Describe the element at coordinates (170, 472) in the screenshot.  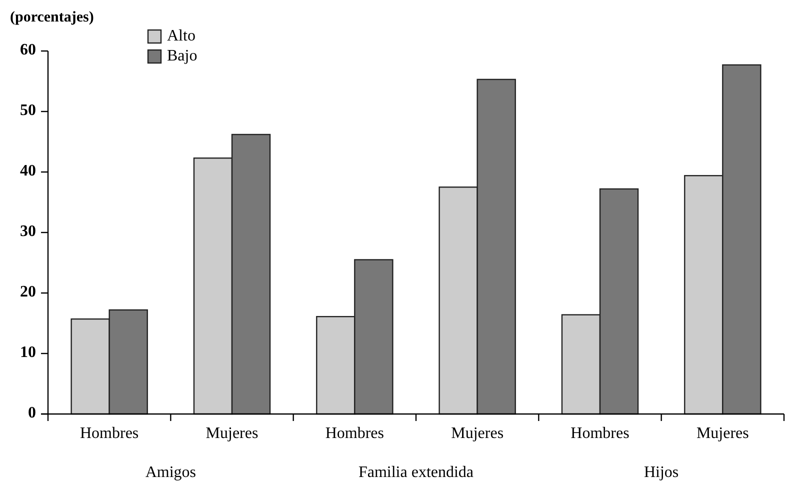
I see `text: Amigos` at that location.